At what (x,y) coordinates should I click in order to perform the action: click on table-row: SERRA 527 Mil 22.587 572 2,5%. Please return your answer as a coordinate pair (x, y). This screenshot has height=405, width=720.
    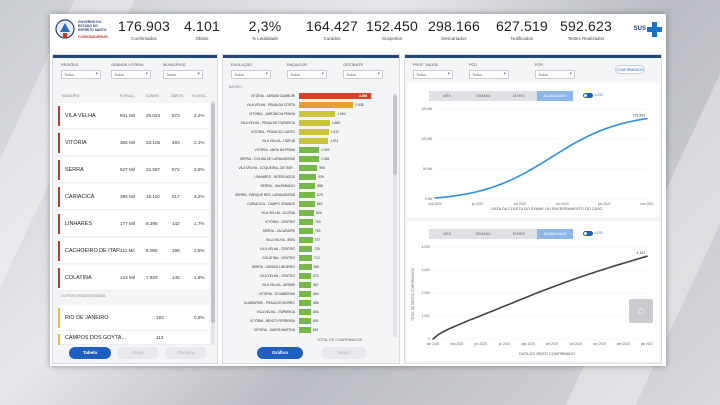
    Looking at the image, I should click on (133, 170).